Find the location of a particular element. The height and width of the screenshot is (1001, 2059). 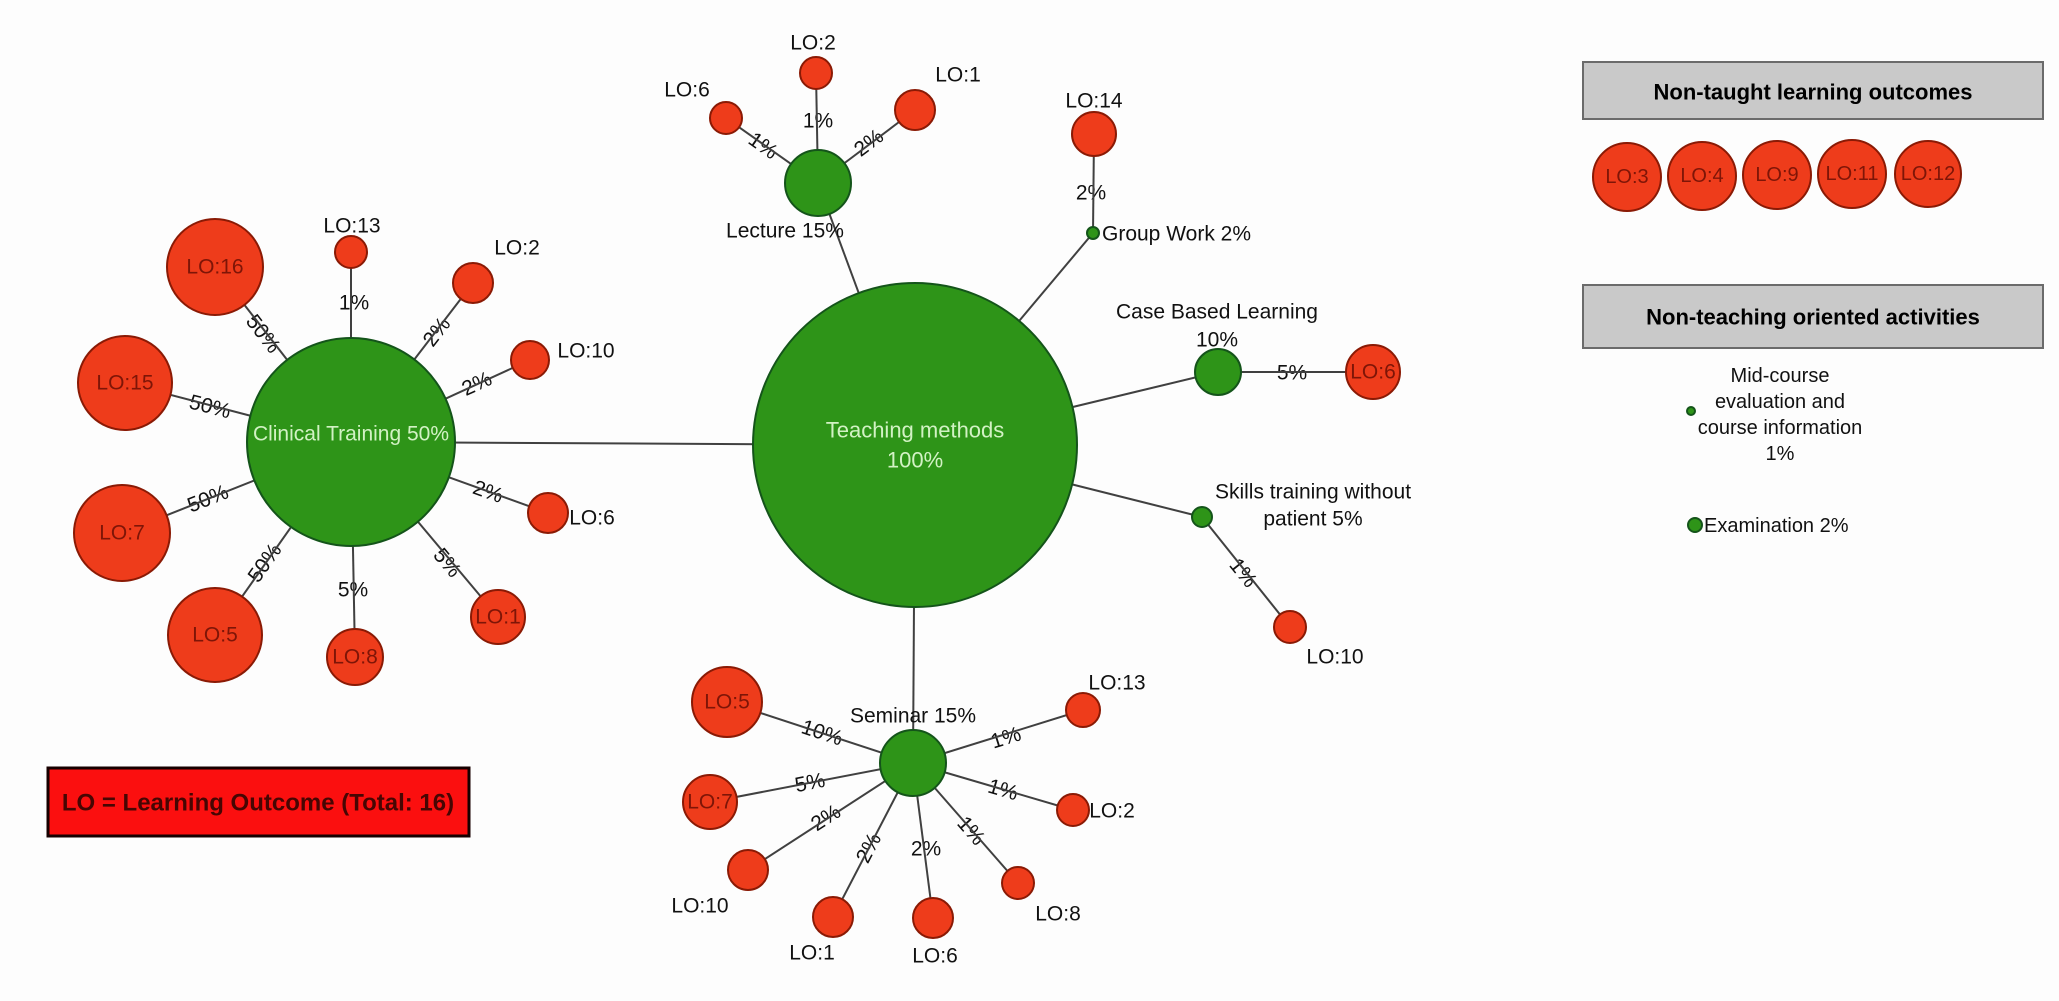

node-n4-label: LO:4 is located at coordinates (1701, 176).